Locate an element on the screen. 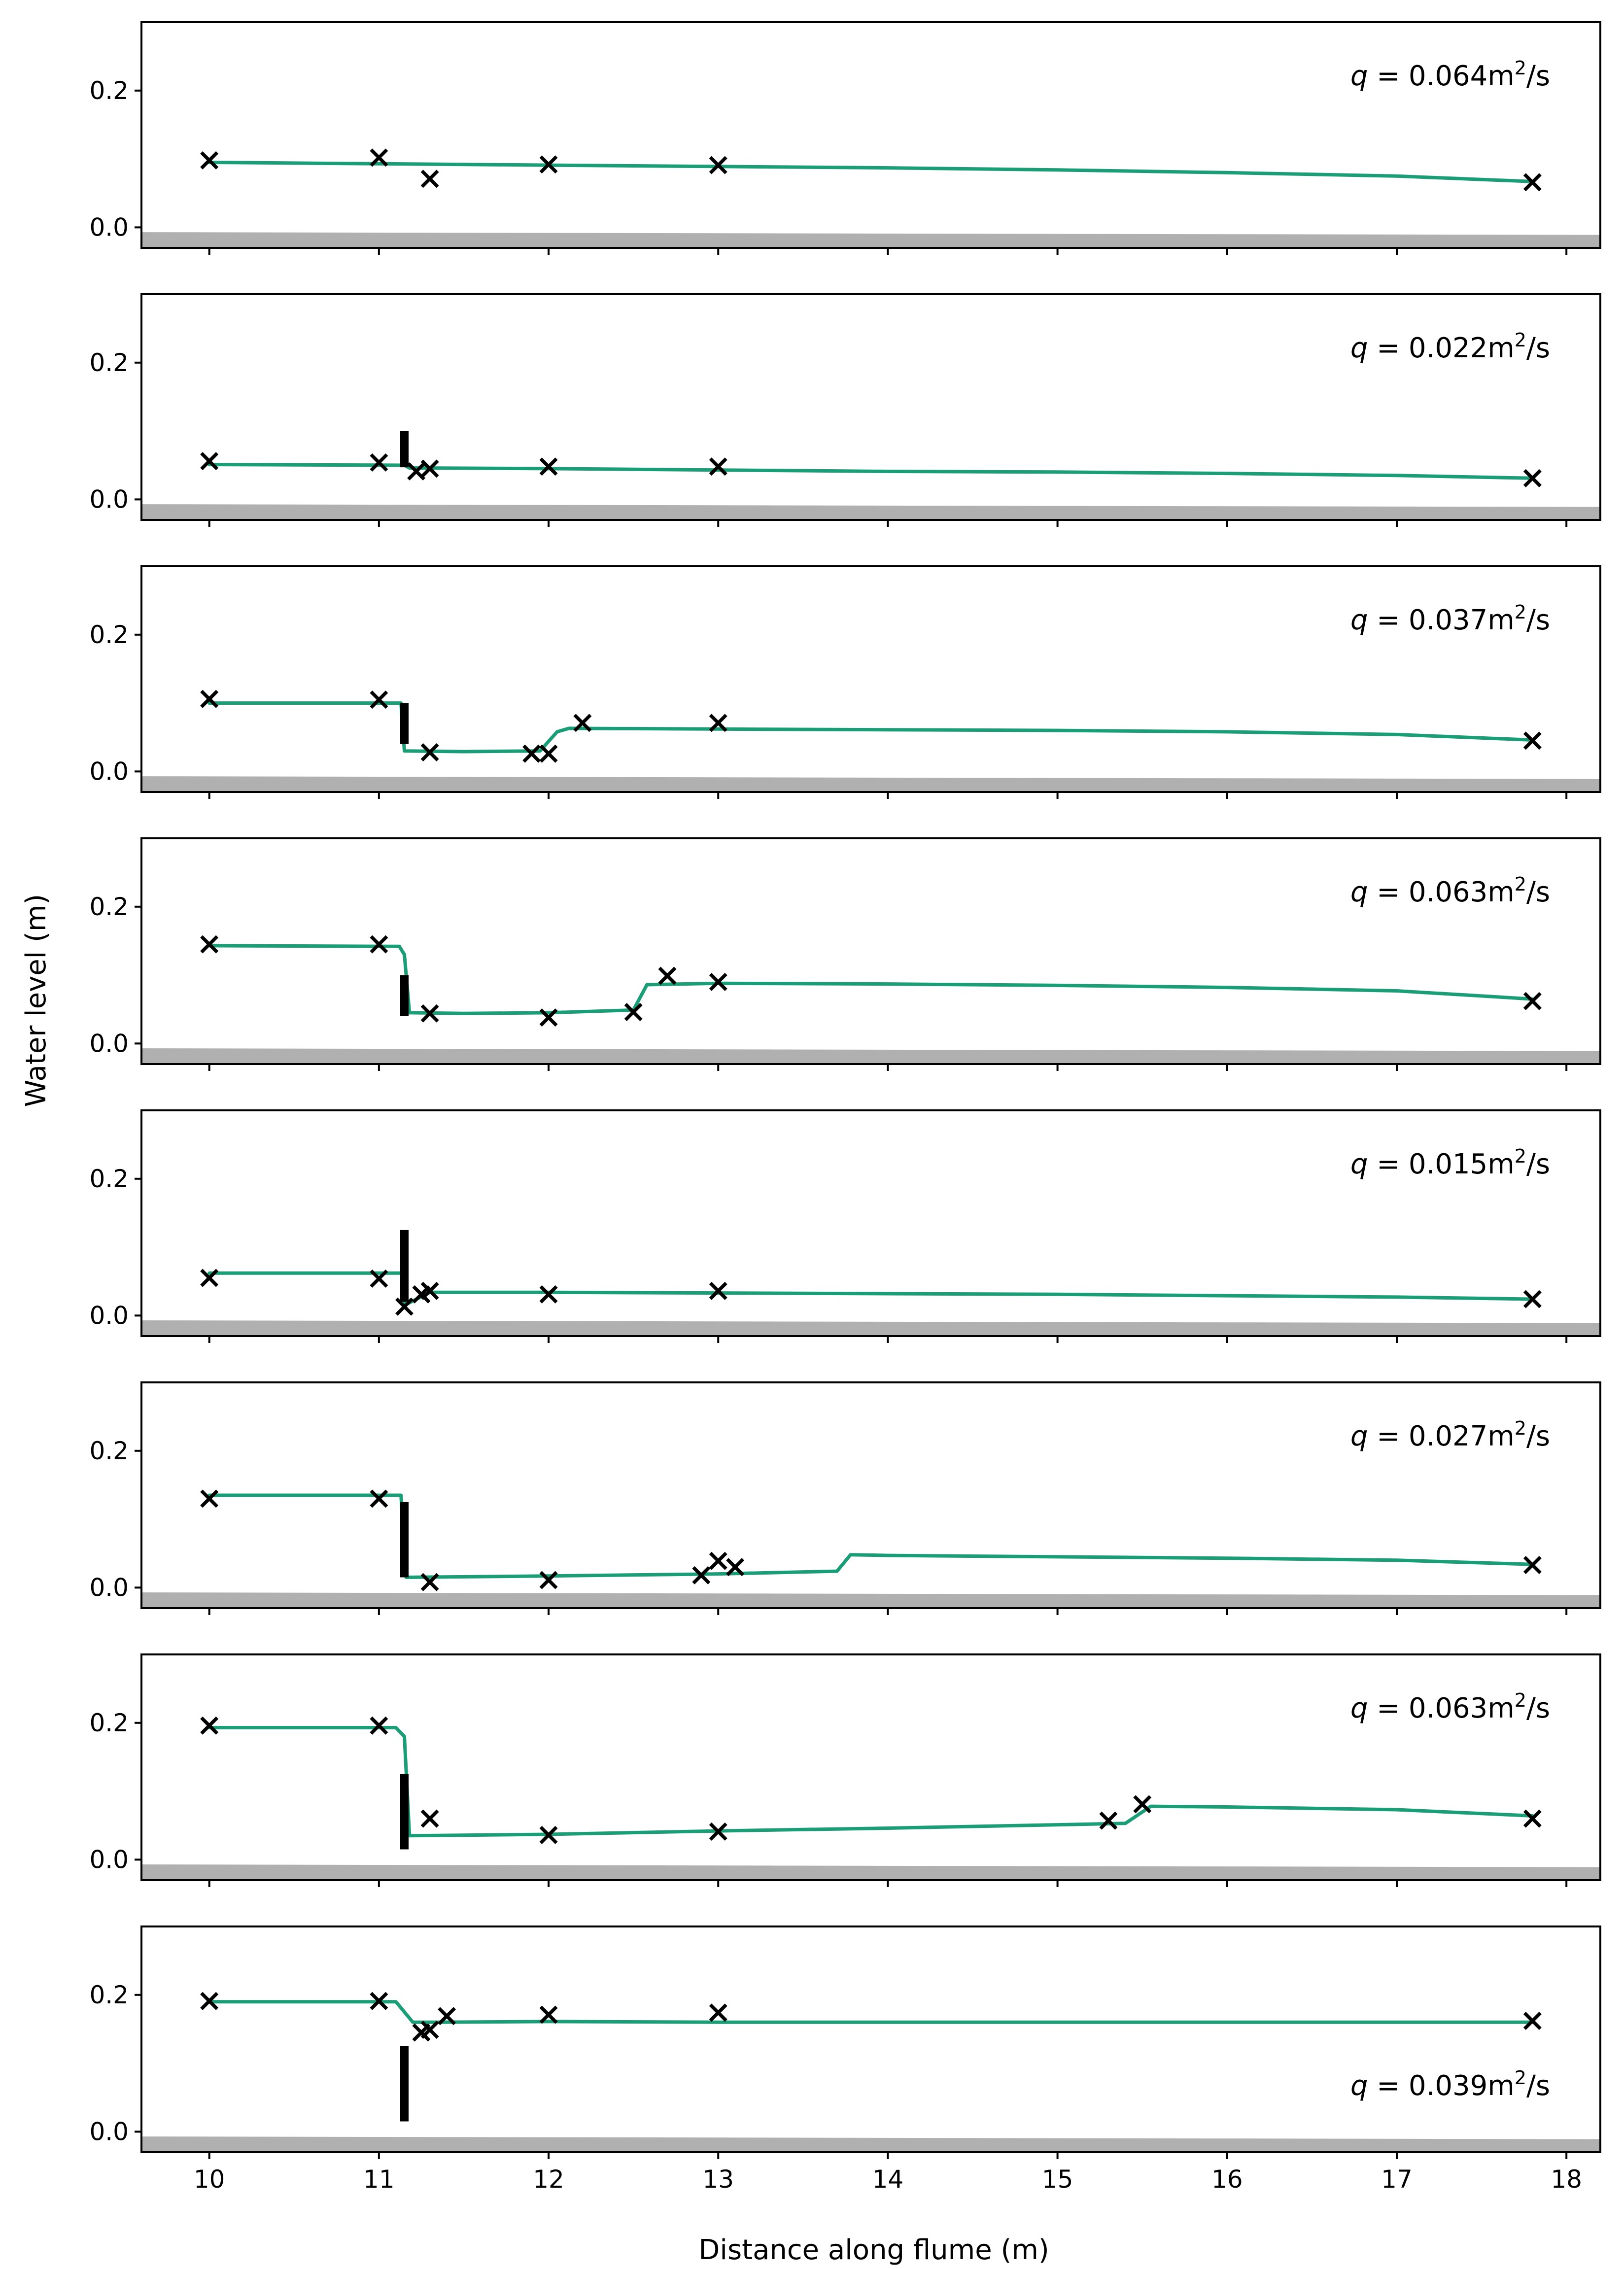 This screenshot has height=2269, width=1624. discharge-label: q = 0.027m2/s is located at coordinates (1450, 1434).